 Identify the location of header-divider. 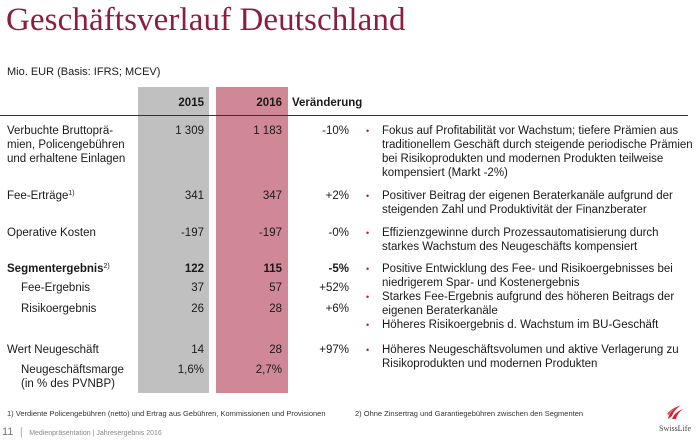
(344, 115).